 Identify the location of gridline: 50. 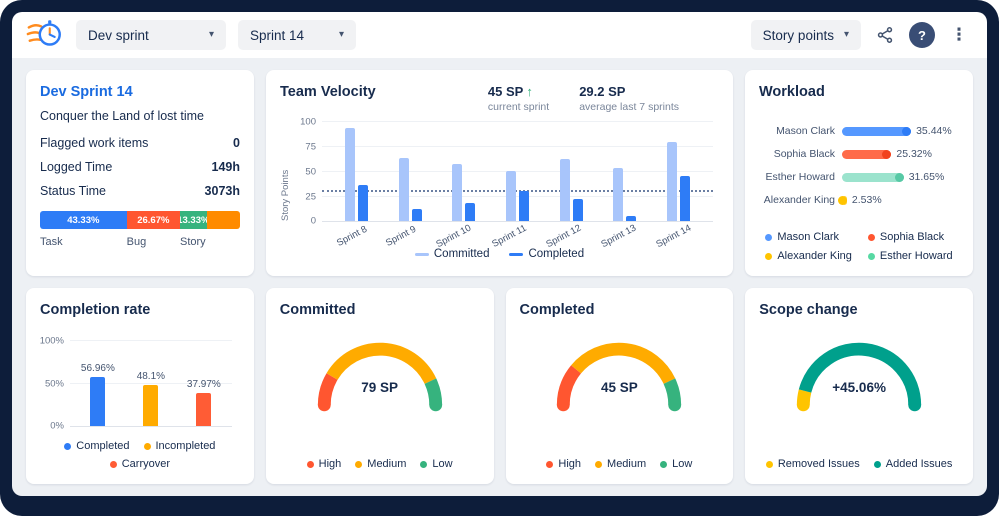
(509, 172).